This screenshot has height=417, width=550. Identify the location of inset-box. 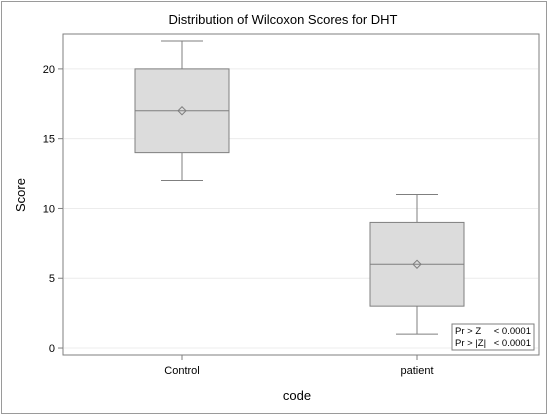
(493, 337).